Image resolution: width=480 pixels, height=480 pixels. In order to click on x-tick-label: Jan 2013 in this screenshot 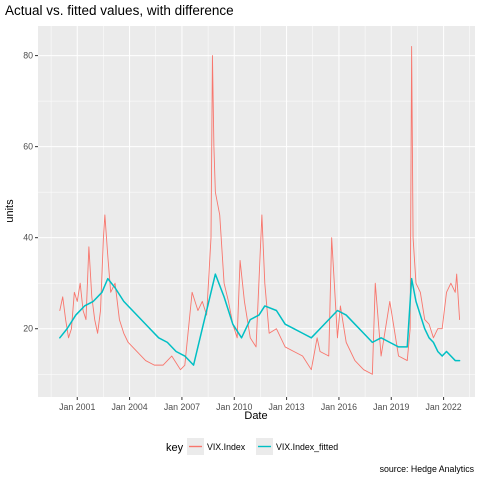, I will do `click(286, 407)`.